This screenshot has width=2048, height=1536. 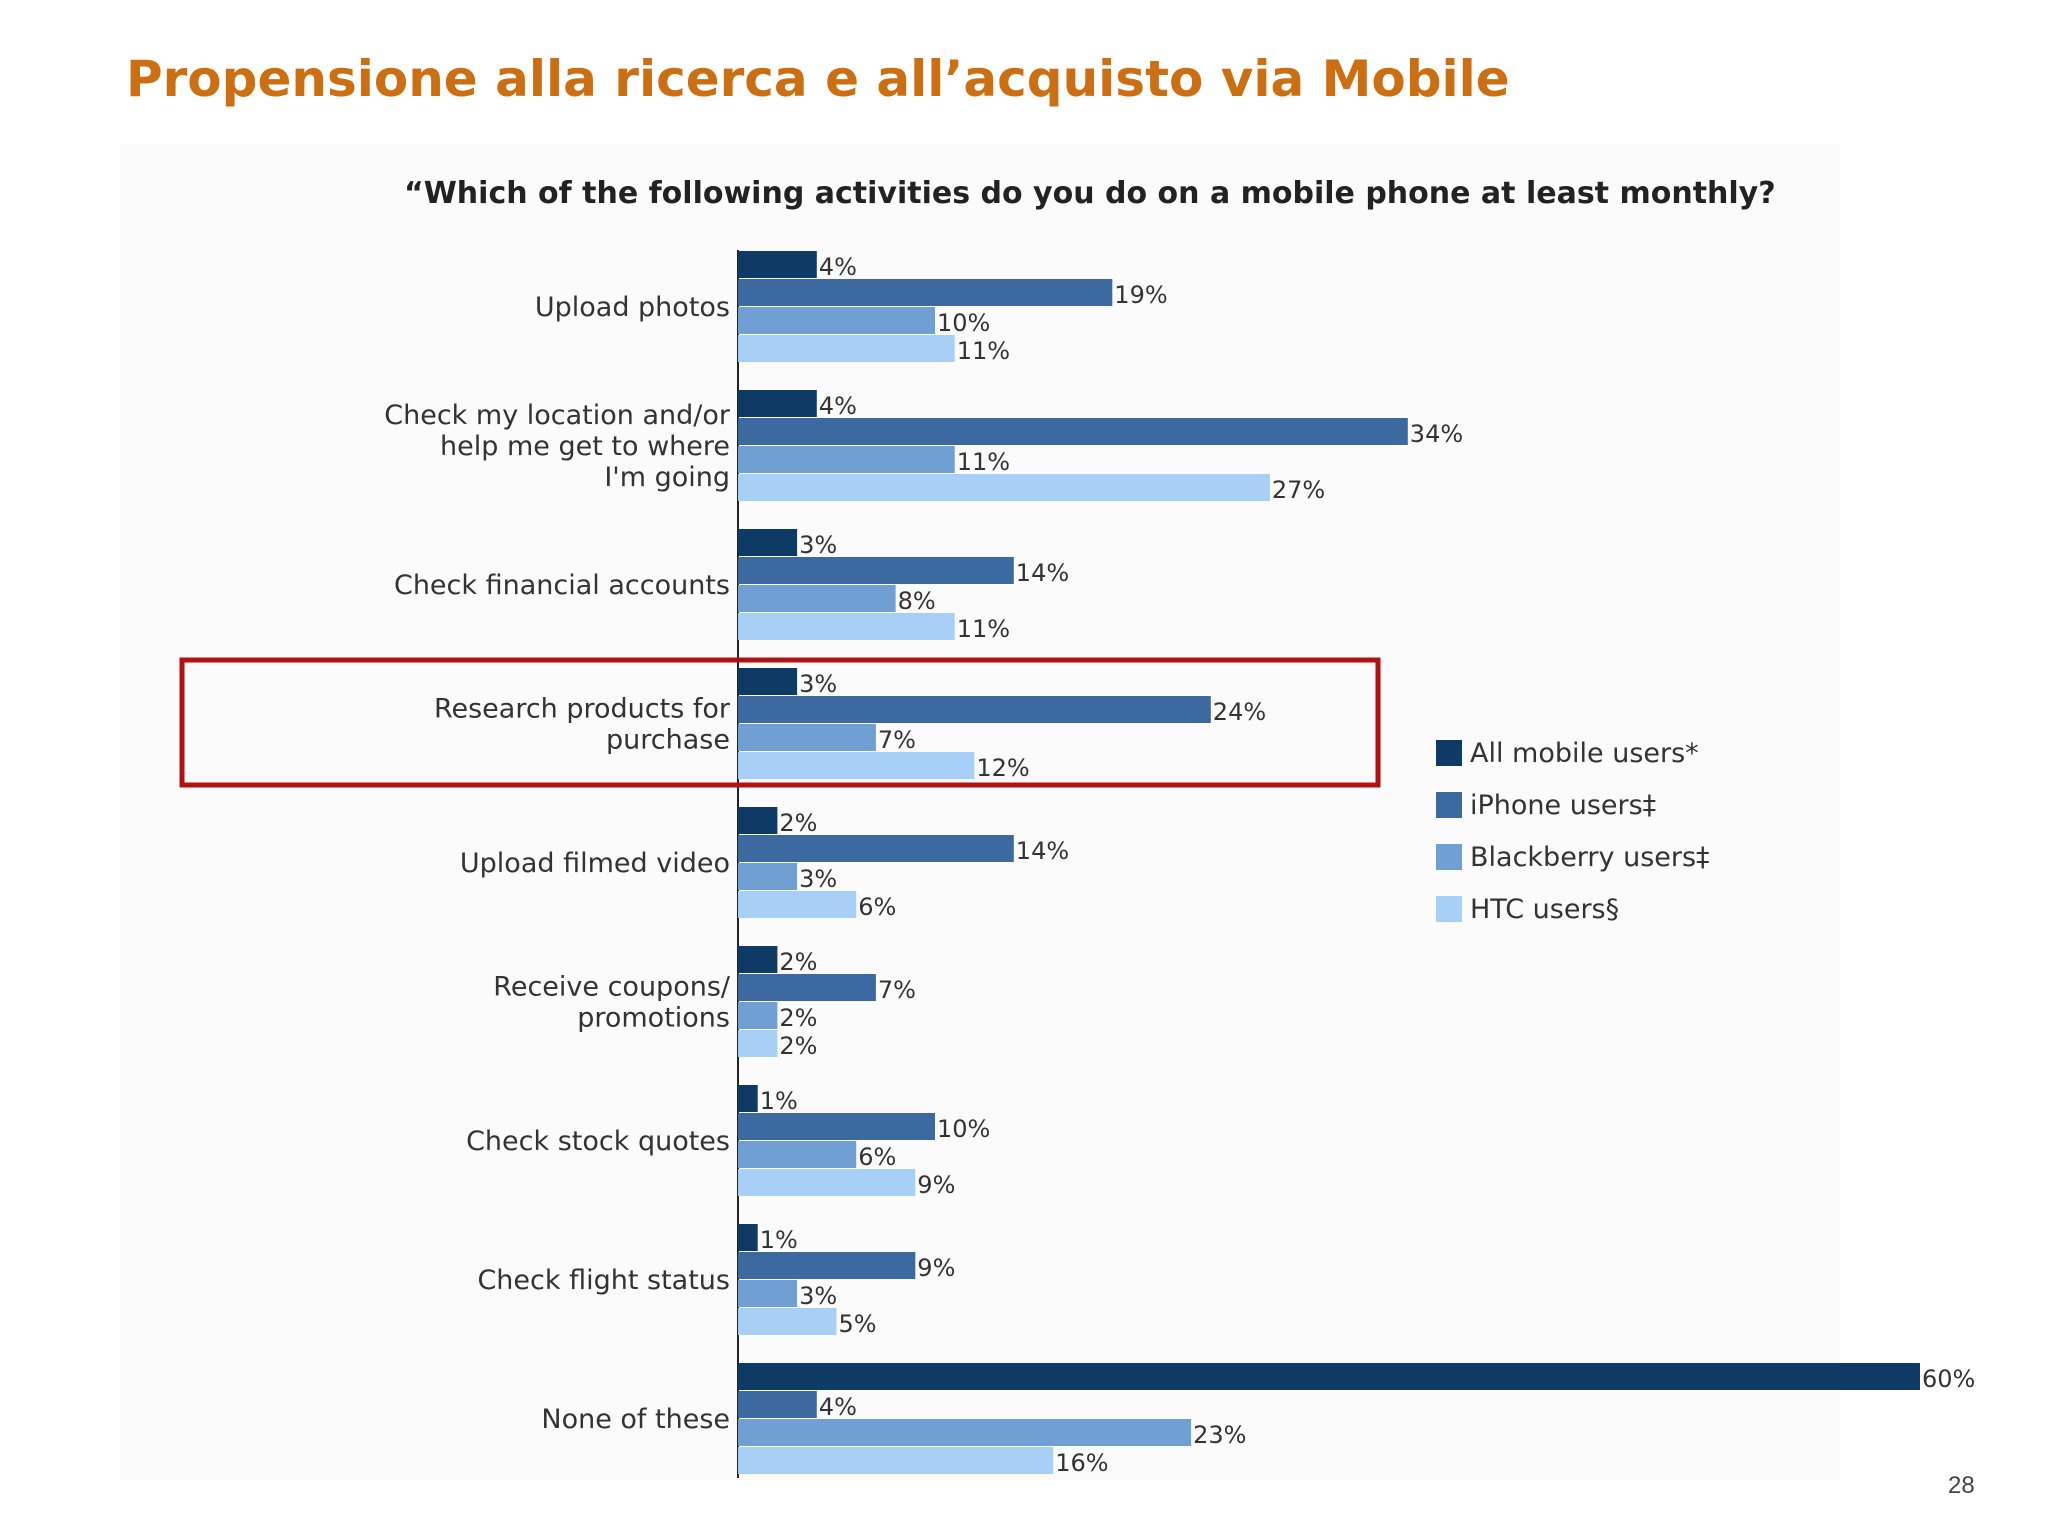 I want to click on data-label: 60%, so click(x=1948, y=1379).